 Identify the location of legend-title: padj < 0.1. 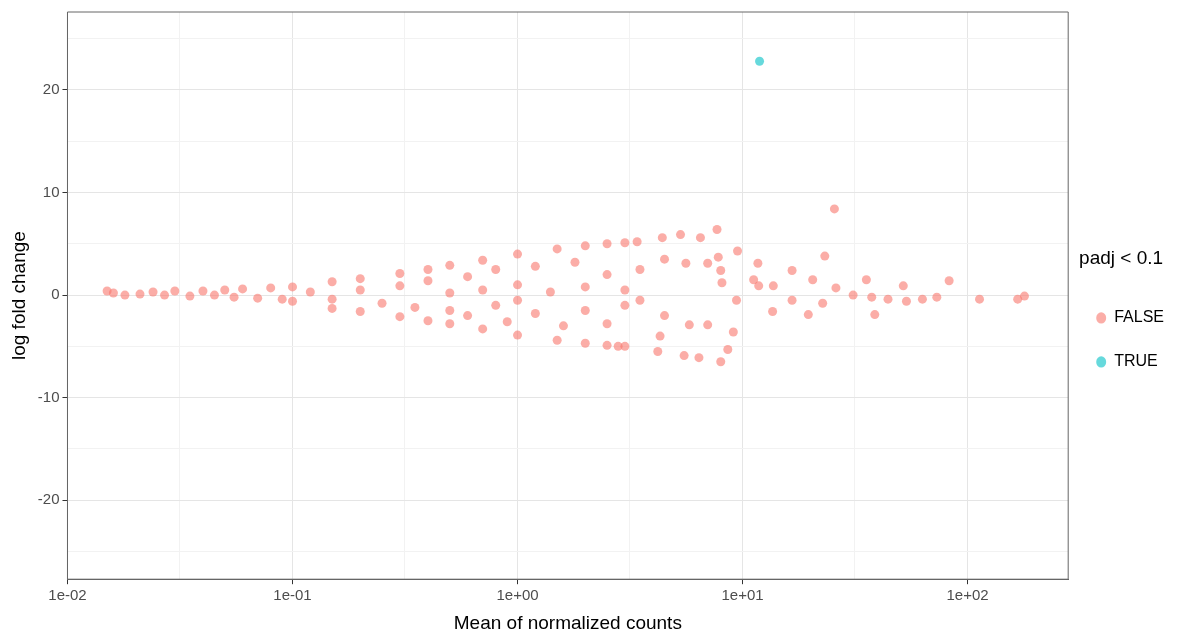
(1121, 257).